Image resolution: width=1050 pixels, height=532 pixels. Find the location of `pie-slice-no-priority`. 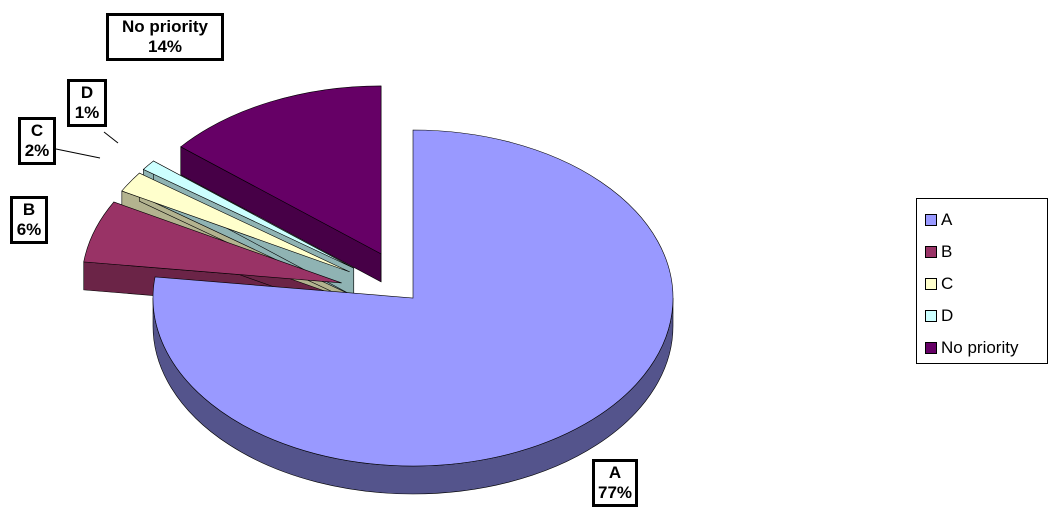

pie-slice-no-priority is located at coordinates (281, 170).